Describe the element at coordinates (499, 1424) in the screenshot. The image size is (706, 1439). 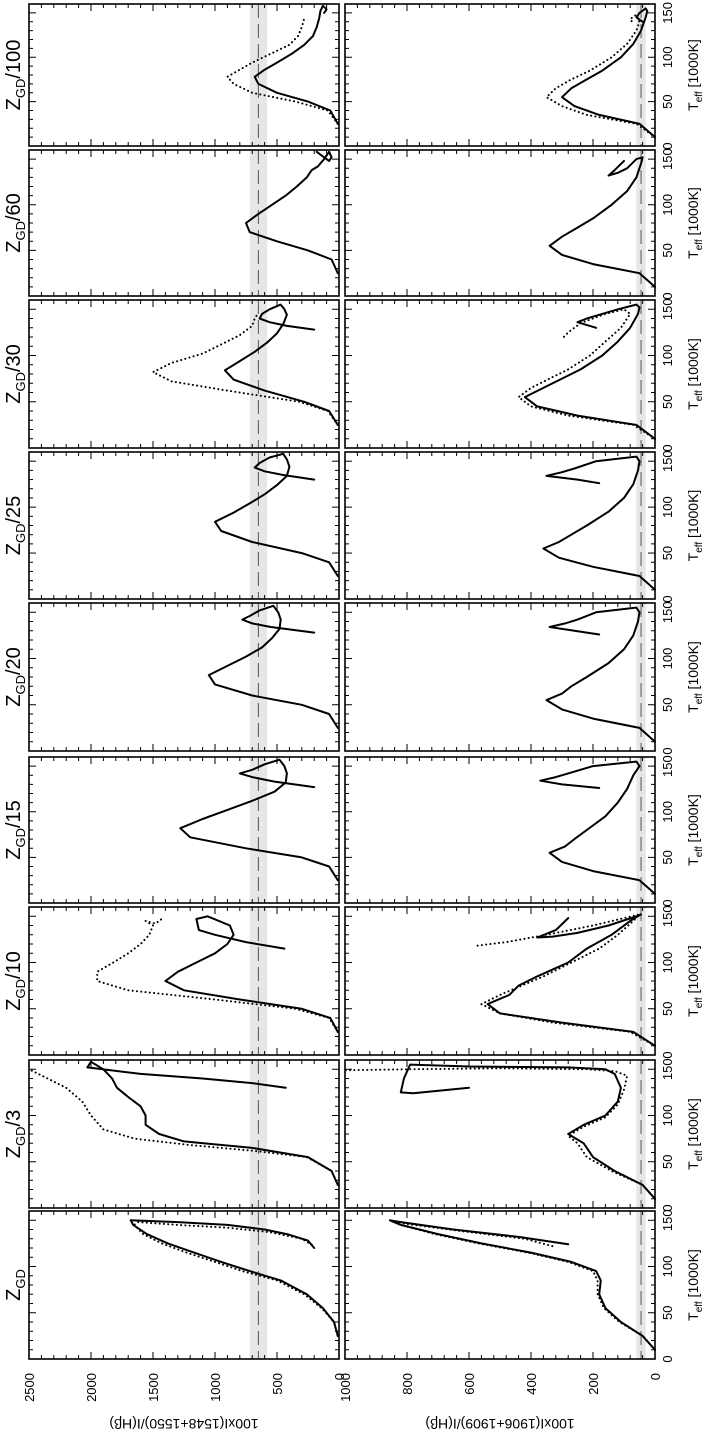
I see `y-axis-label-g: 100xI(1906+1909)/I(Hβ)` at that location.